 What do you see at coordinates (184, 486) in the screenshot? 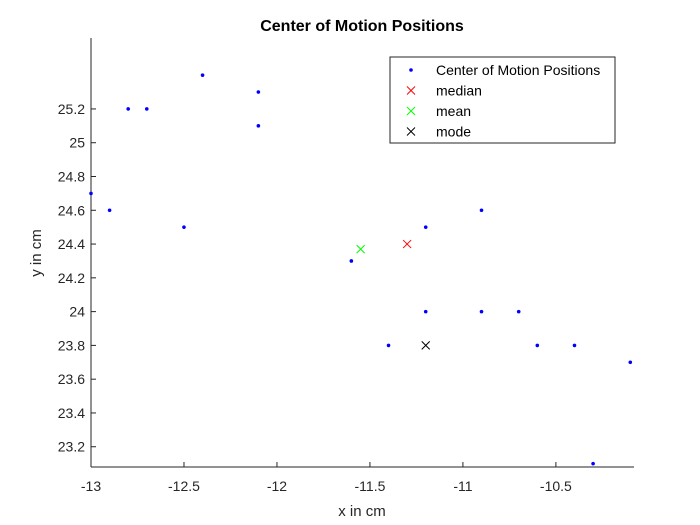
I see `x-tick-label: -12.5` at bounding box center [184, 486].